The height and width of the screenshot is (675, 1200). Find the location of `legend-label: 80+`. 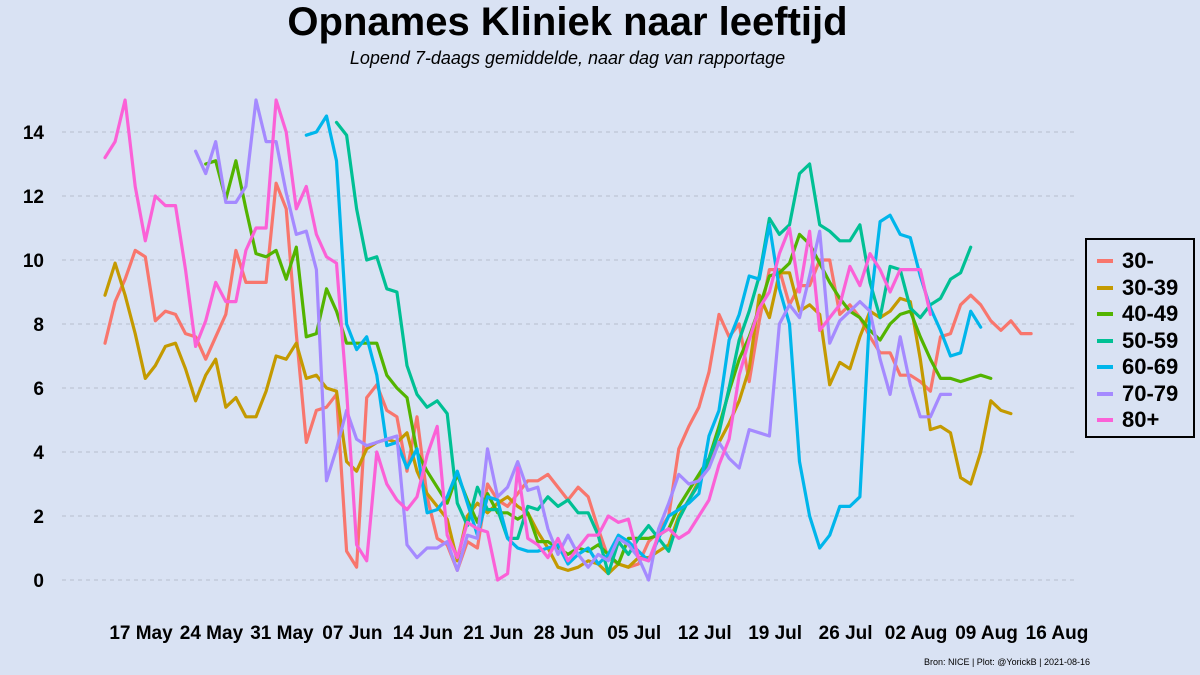

legend-label: 80+ is located at coordinates (1141, 420).